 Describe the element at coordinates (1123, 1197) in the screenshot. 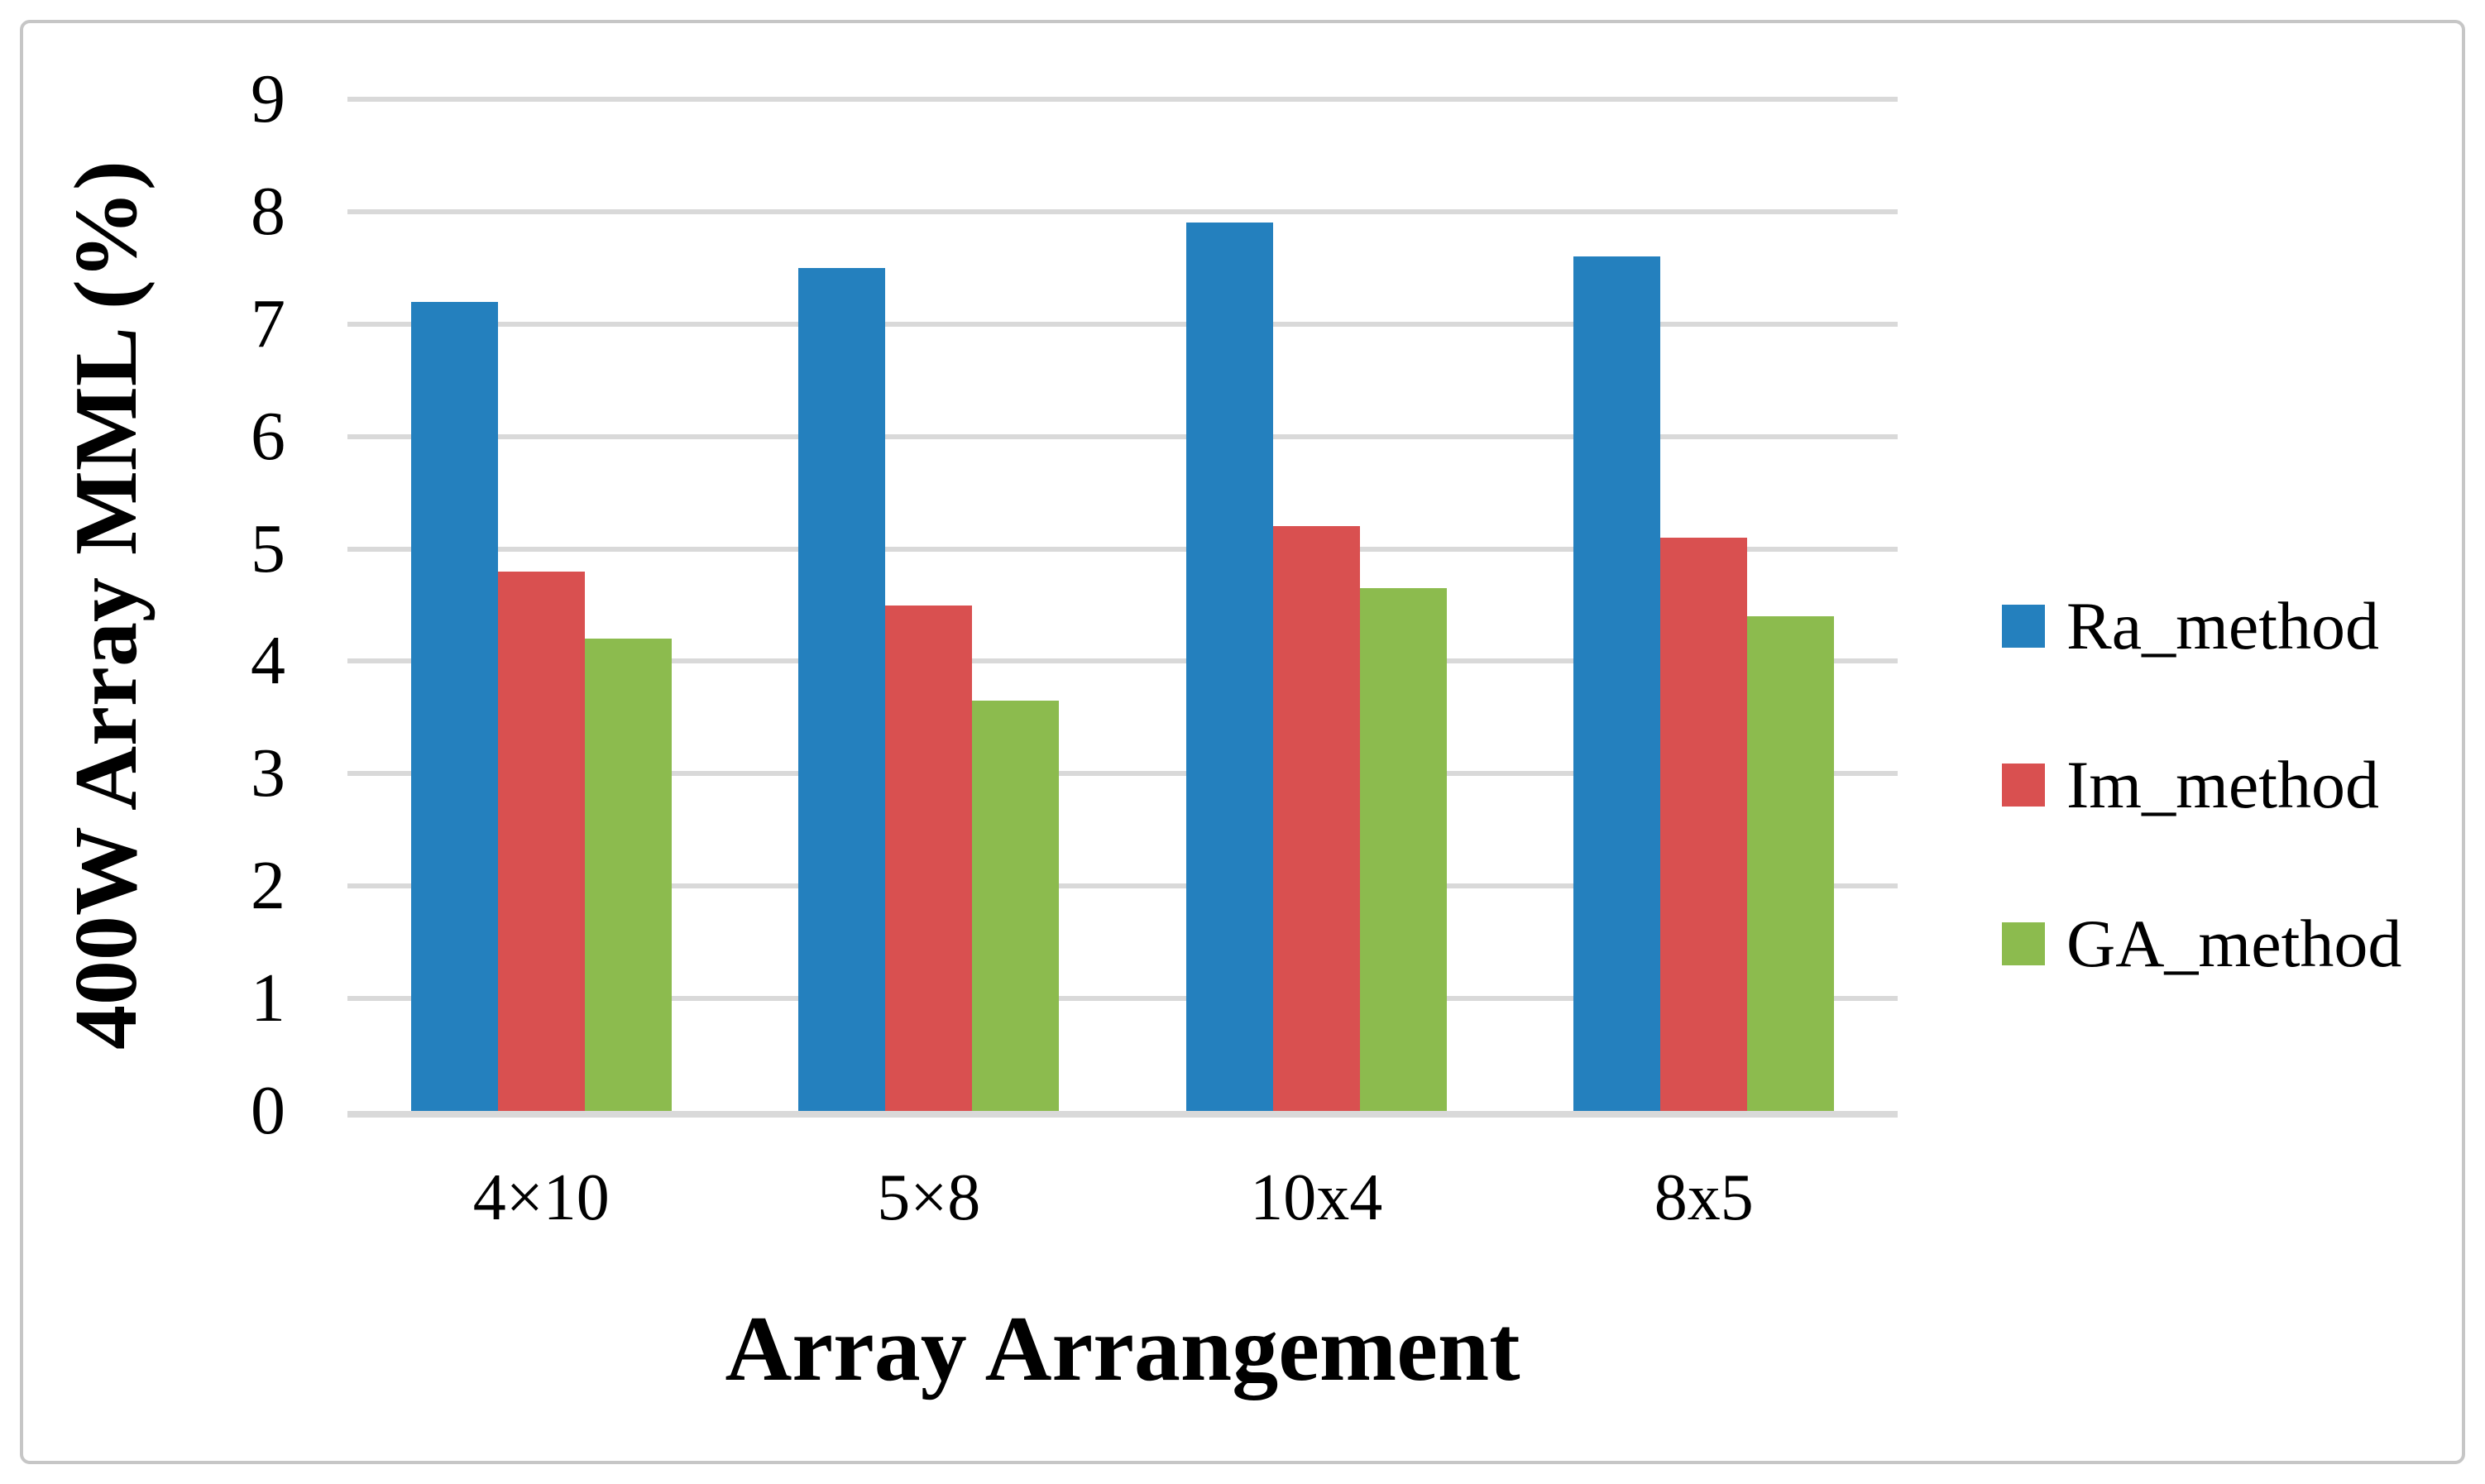

I see `x-axis-labels: 4×10 5×8 10x4 8x5` at that location.